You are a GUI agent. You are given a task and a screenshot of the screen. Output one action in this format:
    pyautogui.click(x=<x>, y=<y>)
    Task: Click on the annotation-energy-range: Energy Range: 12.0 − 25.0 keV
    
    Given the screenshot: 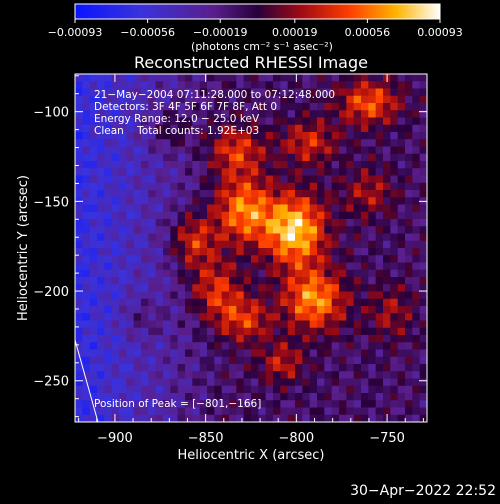 What is the action you would take?
    pyautogui.click(x=177, y=119)
    